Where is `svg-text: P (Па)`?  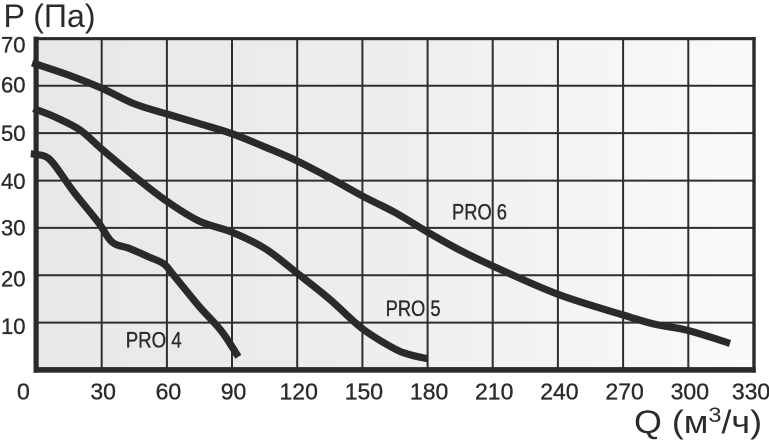 svg-text: P (Па) is located at coordinates (50, 17).